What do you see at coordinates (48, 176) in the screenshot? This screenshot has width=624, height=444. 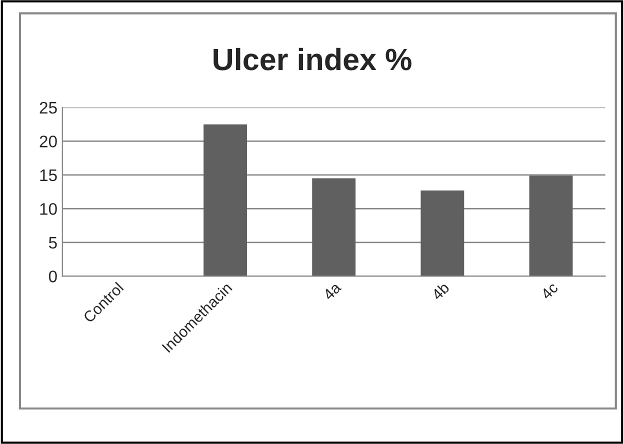 I see `y-tick-label: 15` at bounding box center [48, 176].